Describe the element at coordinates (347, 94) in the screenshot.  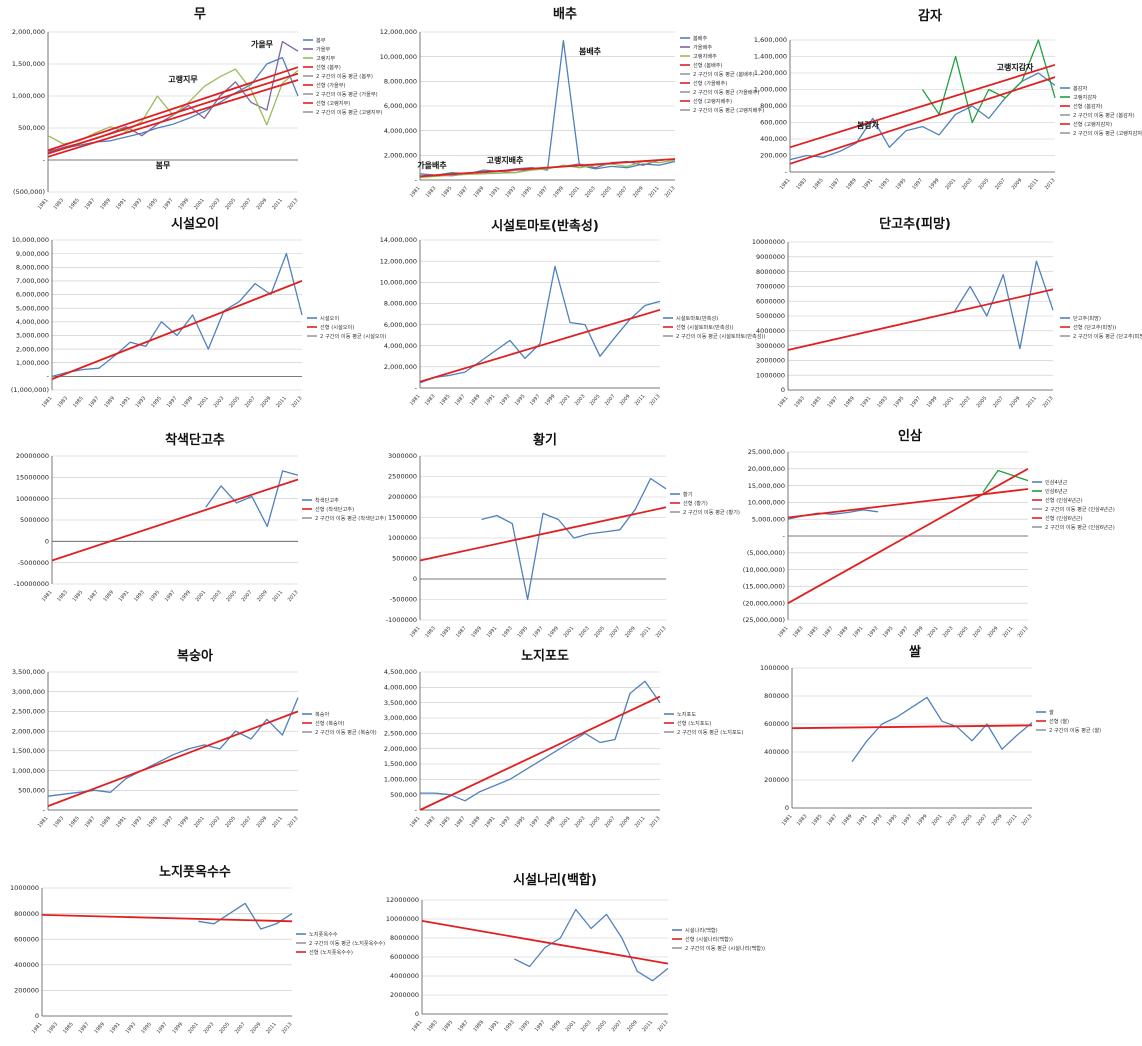
I see `legend-label: 2 구간의 이동 평균 (가을무)` at that location.